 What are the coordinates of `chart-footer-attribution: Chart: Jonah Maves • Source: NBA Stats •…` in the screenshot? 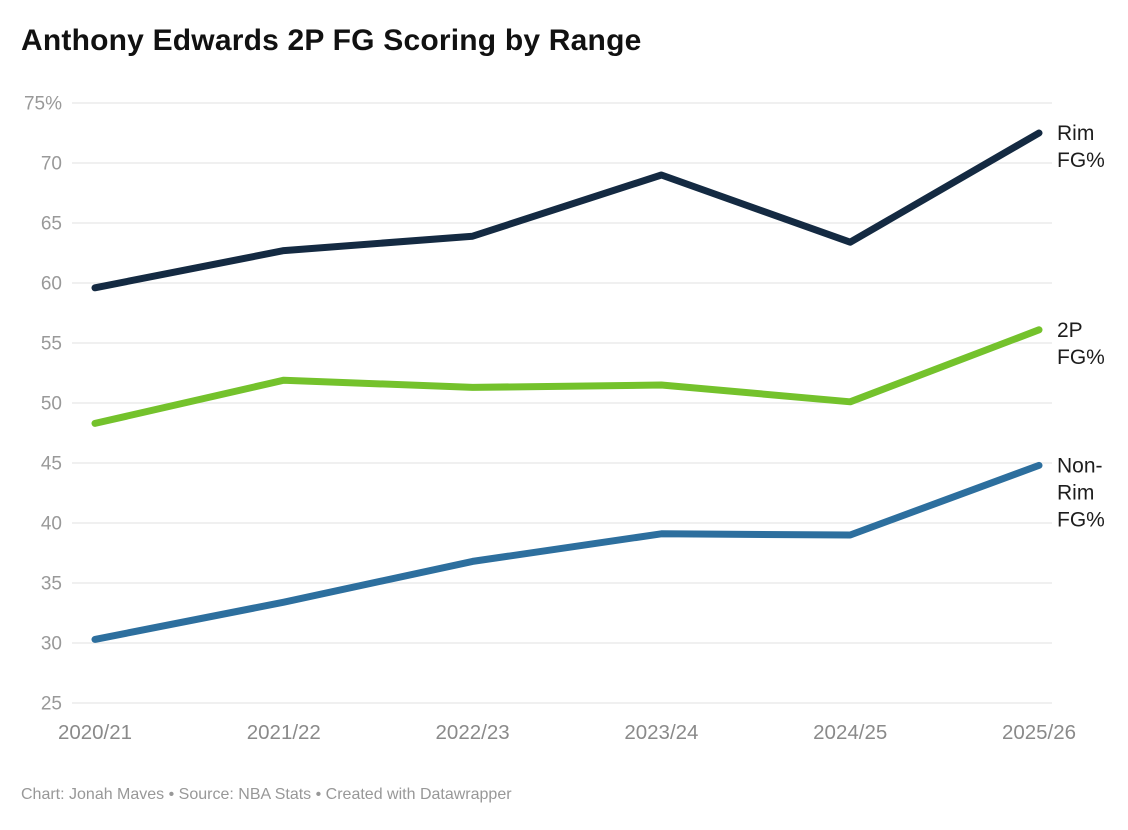 It's located at (266, 794).